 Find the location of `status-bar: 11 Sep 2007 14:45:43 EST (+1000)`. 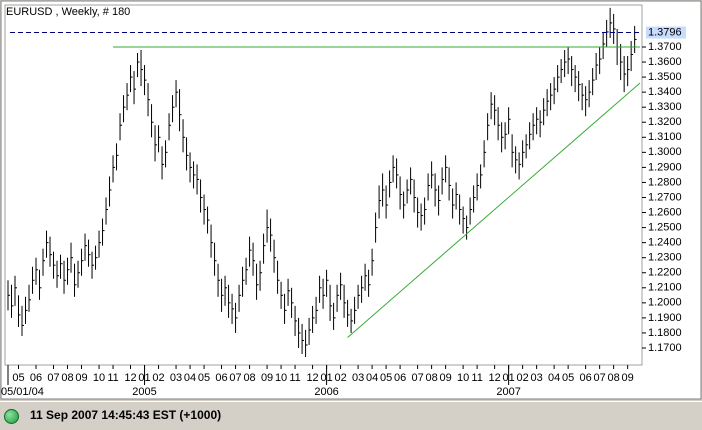

status-bar: 11 Sep 2007 14:45:43 EST (+1000) is located at coordinates (351, 415).